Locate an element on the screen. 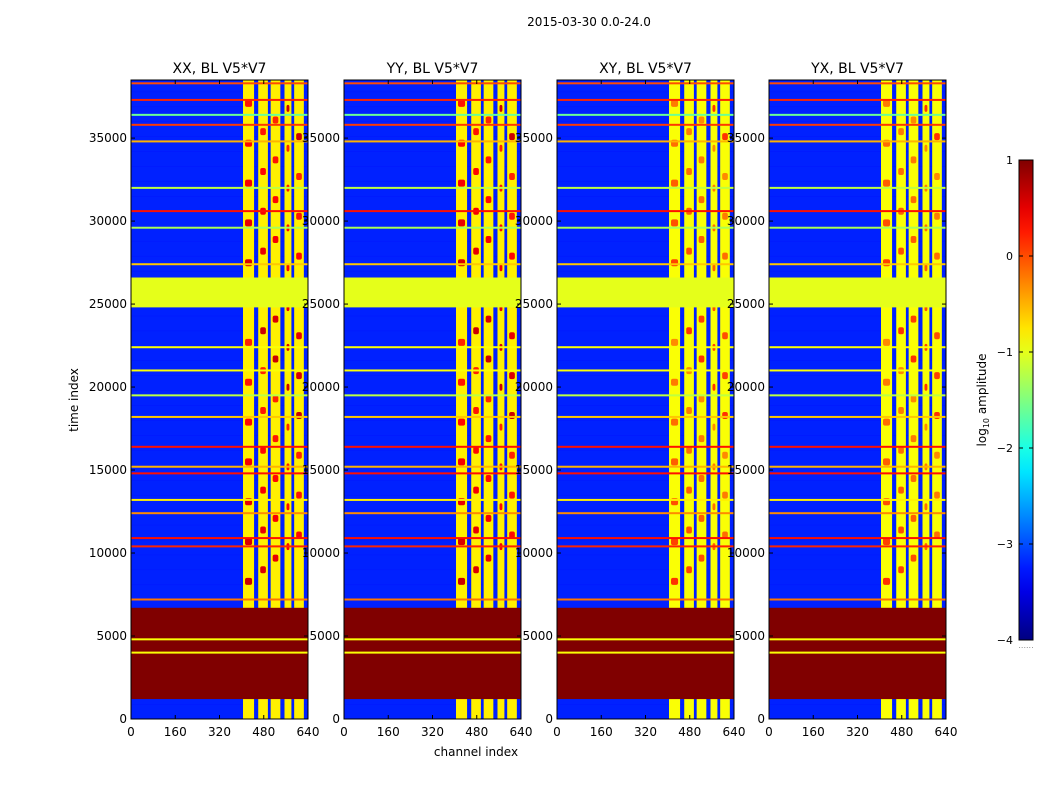 This screenshot has width=1050, height=800. x-axis-label: channel index is located at coordinates (476, 752).